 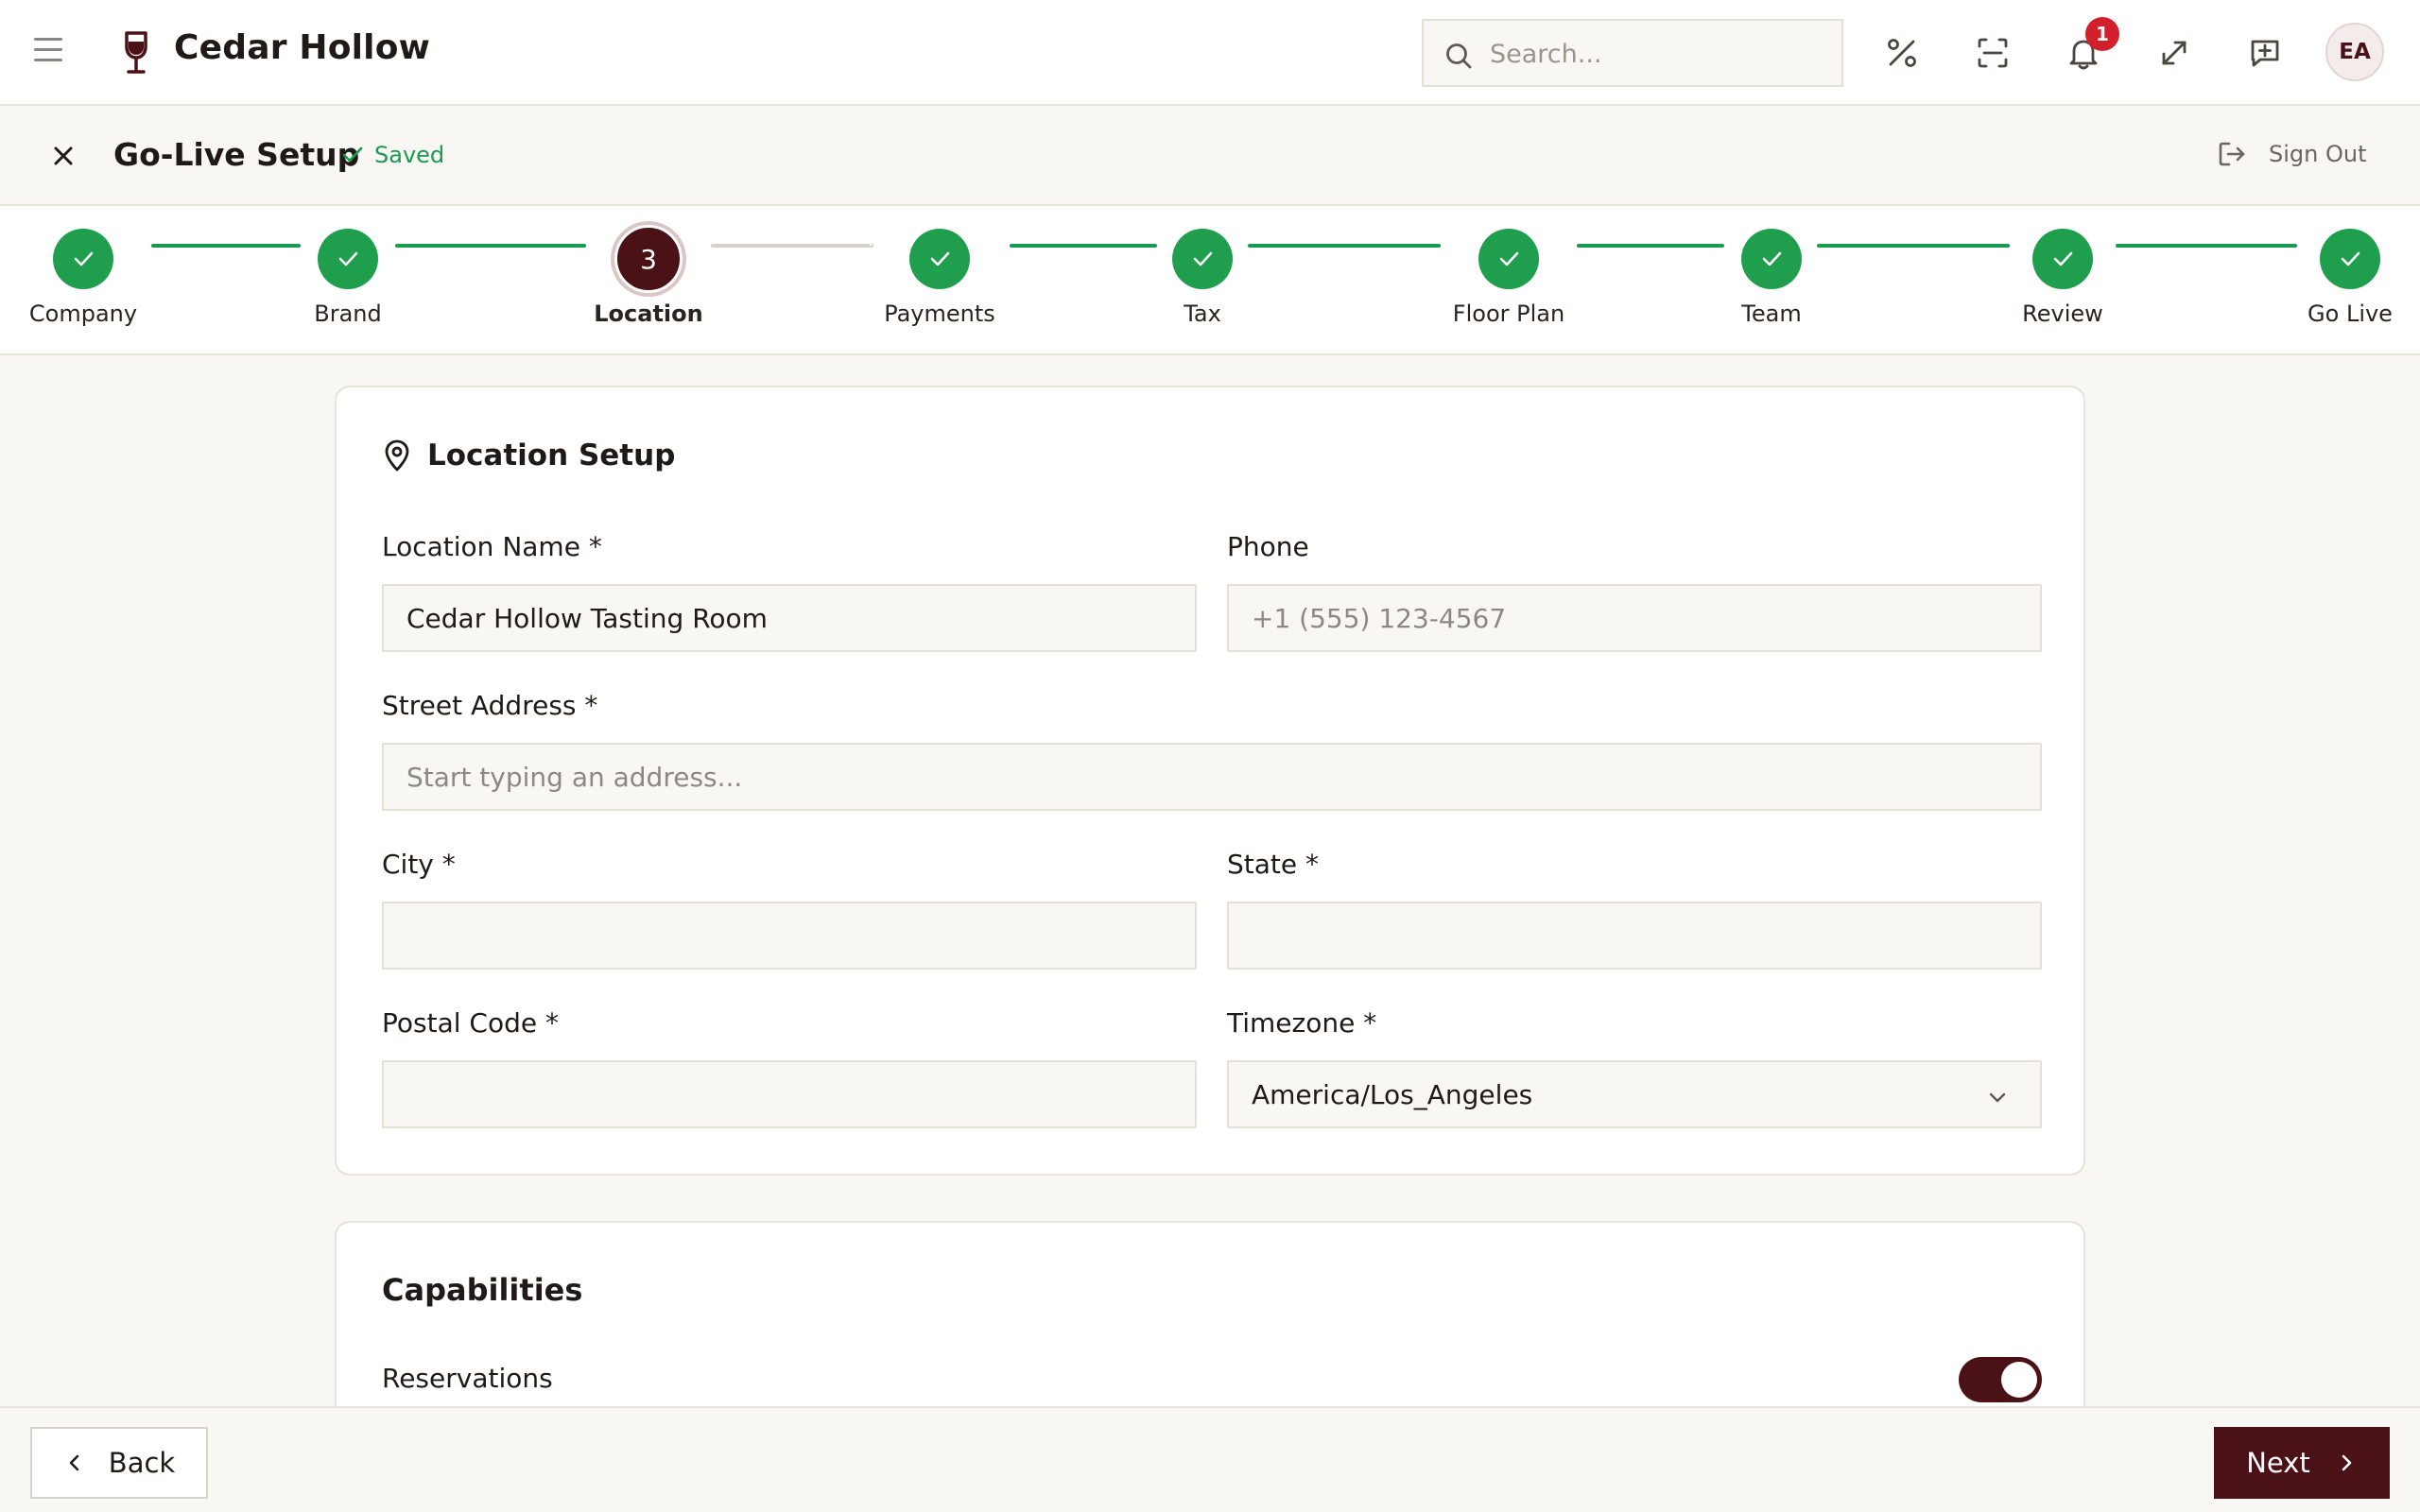 What do you see at coordinates (2083, 53) in the screenshot?
I see `bell-icon` at bounding box center [2083, 53].